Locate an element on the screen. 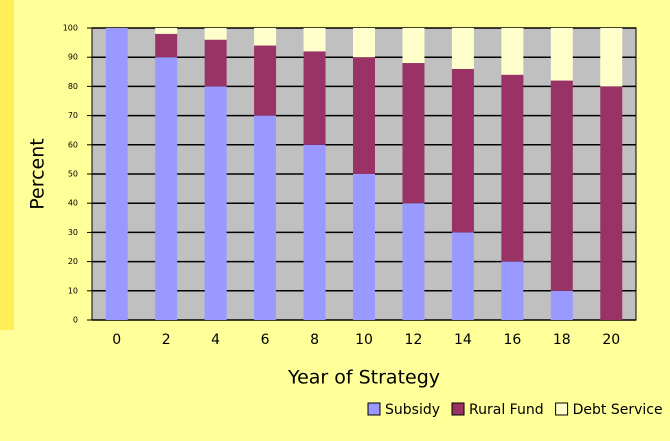  y-tick-label: 0 is located at coordinates (75, 320).